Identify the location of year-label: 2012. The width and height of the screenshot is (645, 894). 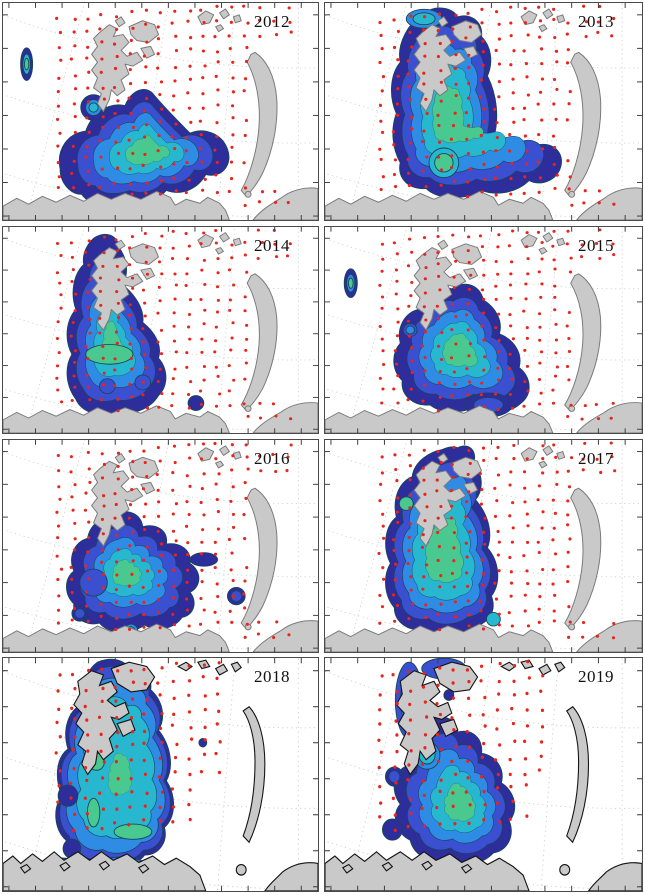
(272, 21).